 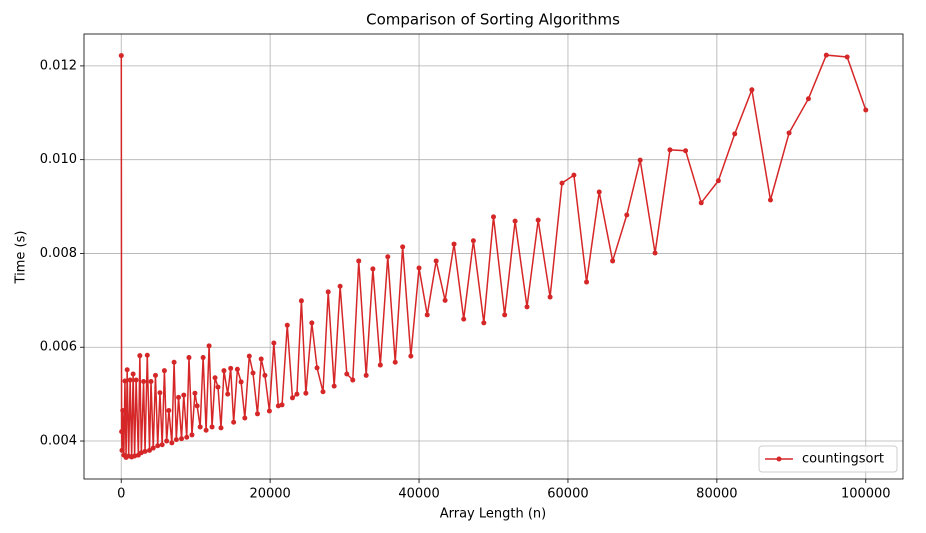 I want to click on y-tick-label: 0.010, so click(x=58, y=159).